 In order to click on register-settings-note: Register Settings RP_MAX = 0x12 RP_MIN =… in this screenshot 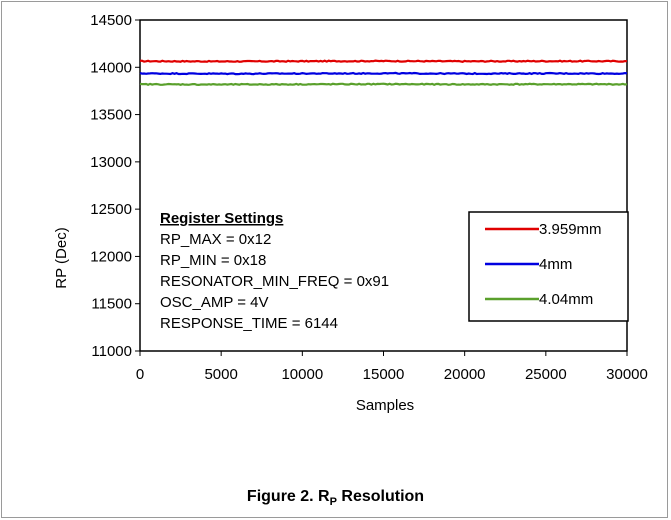, I will do `click(274, 271)`.